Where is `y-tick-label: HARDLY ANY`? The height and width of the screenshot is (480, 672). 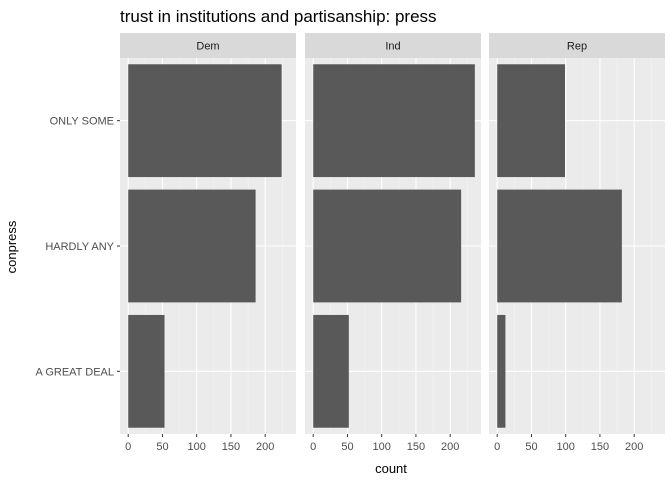
y-tick-label: HARDLY ANY is located at coordinates (79, 247).